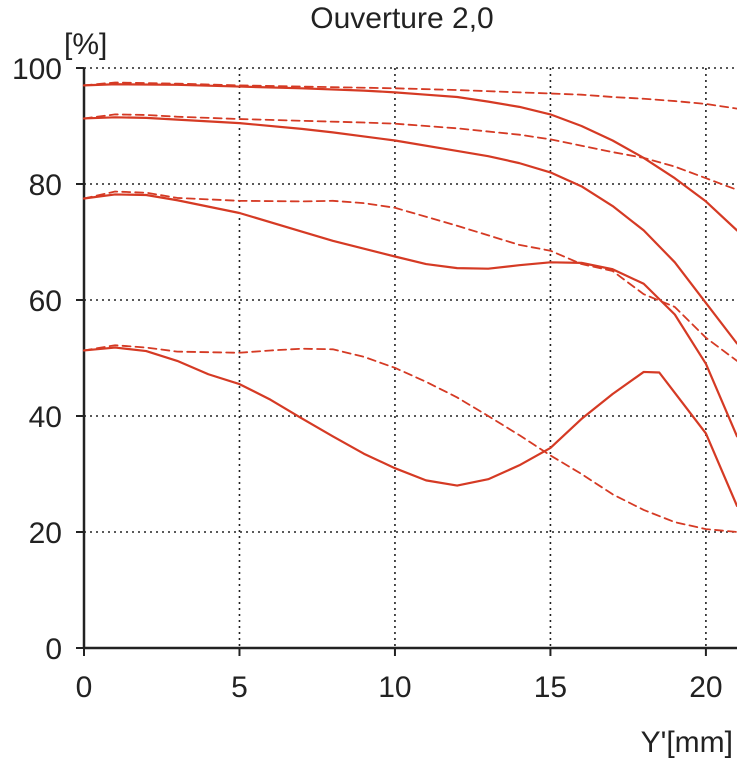 The height and width of the screenshot is (768, 737). I want to click on x-tick-label: 10, so click(394, 687).